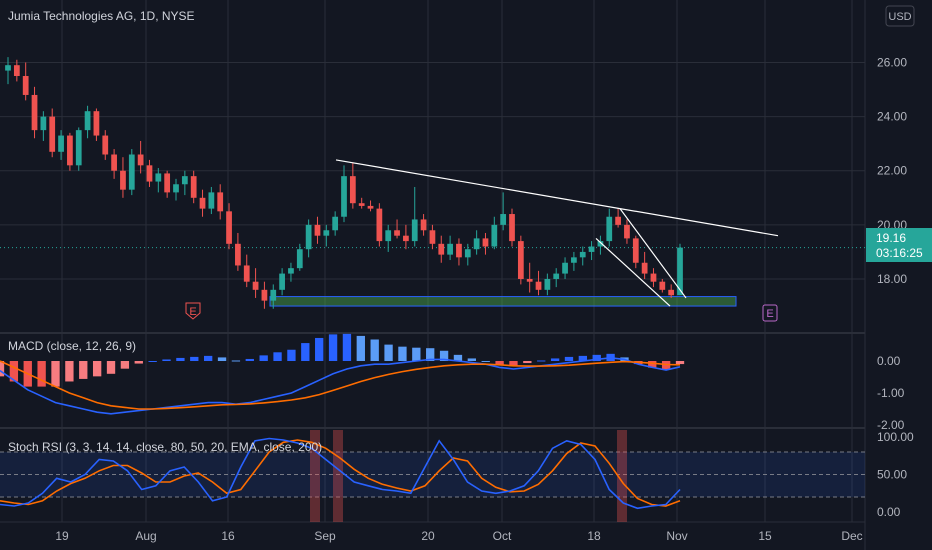 The image size is (932, 550). What do you see at coordinates (503, 301) in the screenshot?
I see `support-zone-rect` at bounding box center [503, 301].